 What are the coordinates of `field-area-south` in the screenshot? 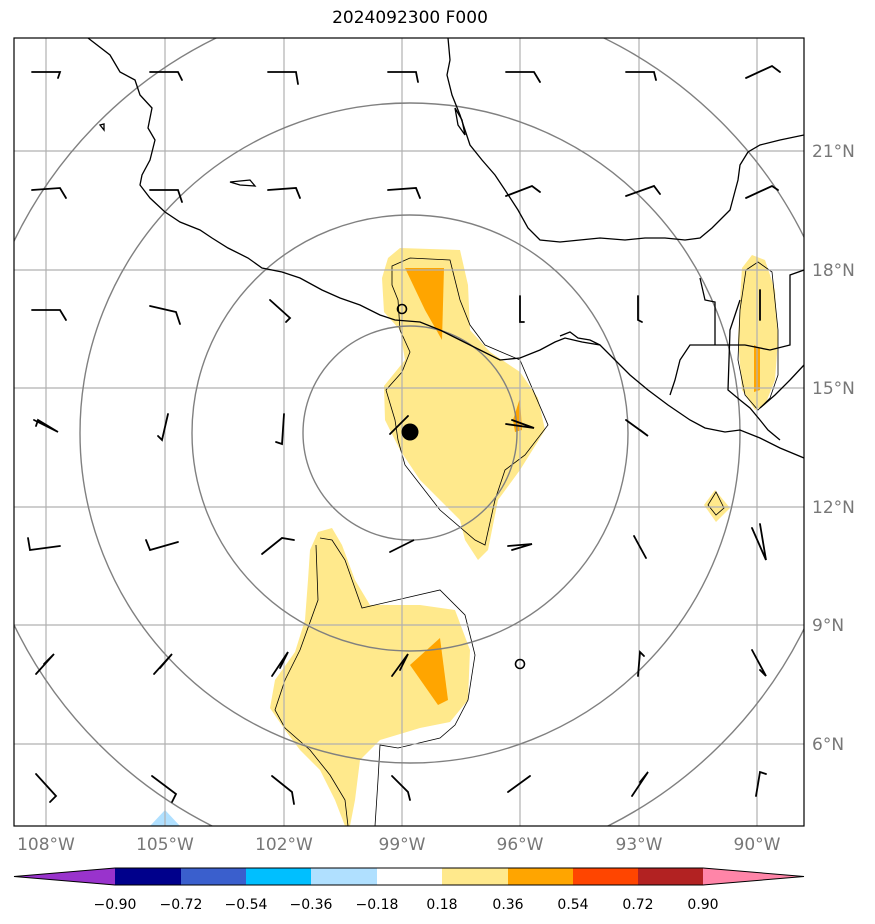 It's located at (370, 677).